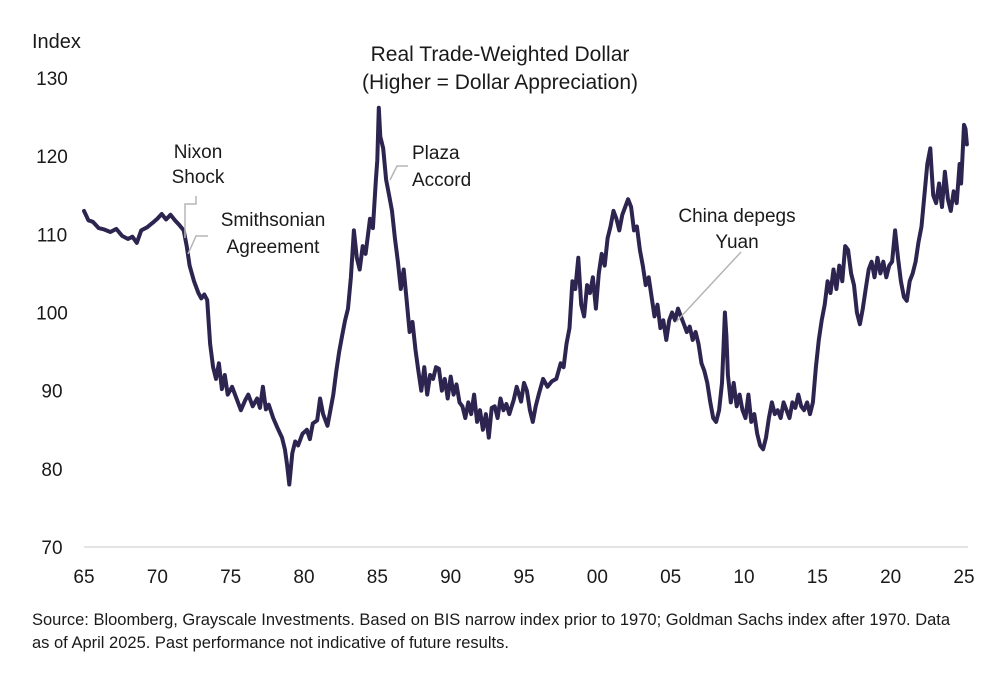 The height and width of the screenshot is (675, 1000). I want to click on annotation-smithsonian-line1: Smithsonian, so click(273, 220).